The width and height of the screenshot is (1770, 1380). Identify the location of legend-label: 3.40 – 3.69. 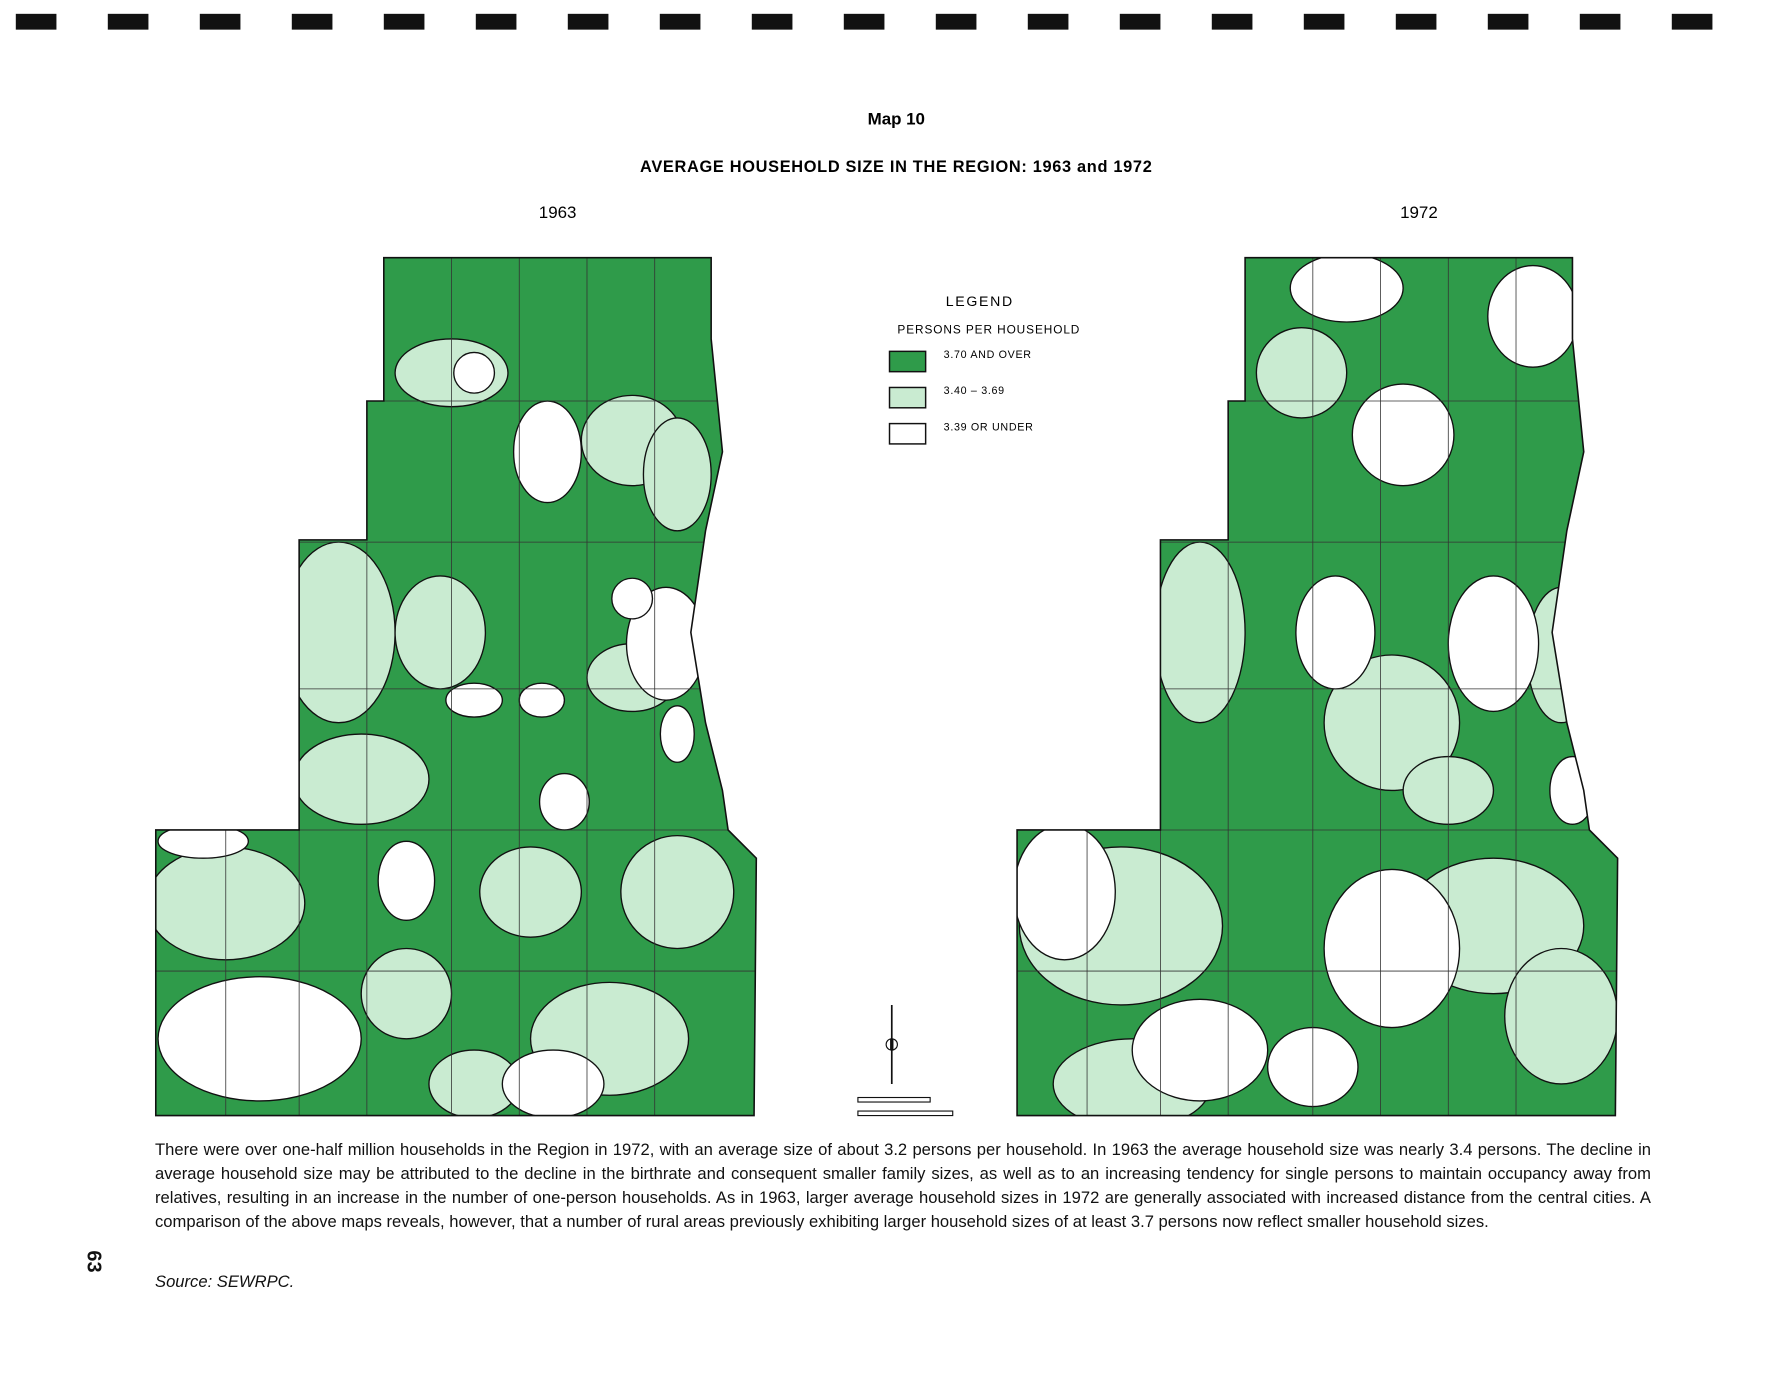
(974, 391).